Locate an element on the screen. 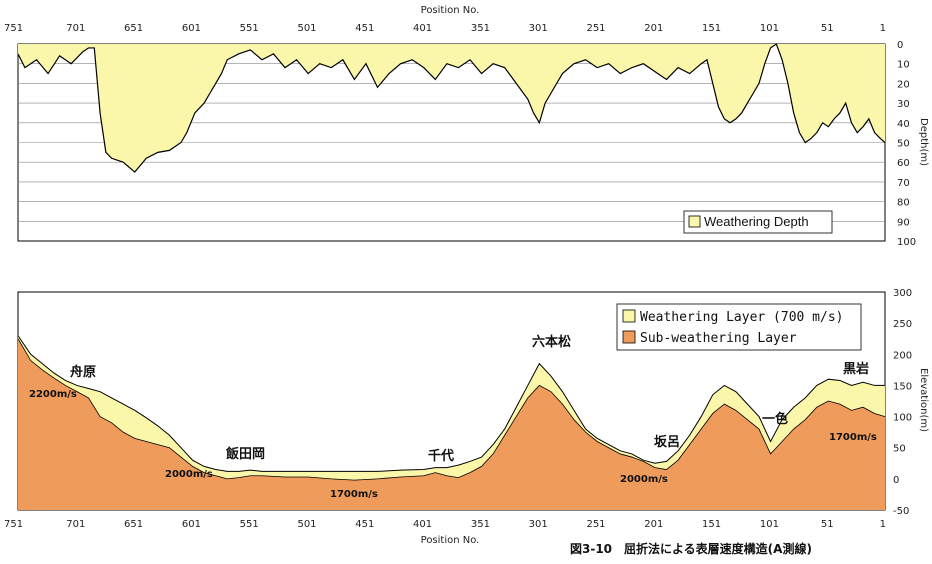 The image size is (932, 564). velocity-label-4: 2000m/s is located at coordinates (644, 479).